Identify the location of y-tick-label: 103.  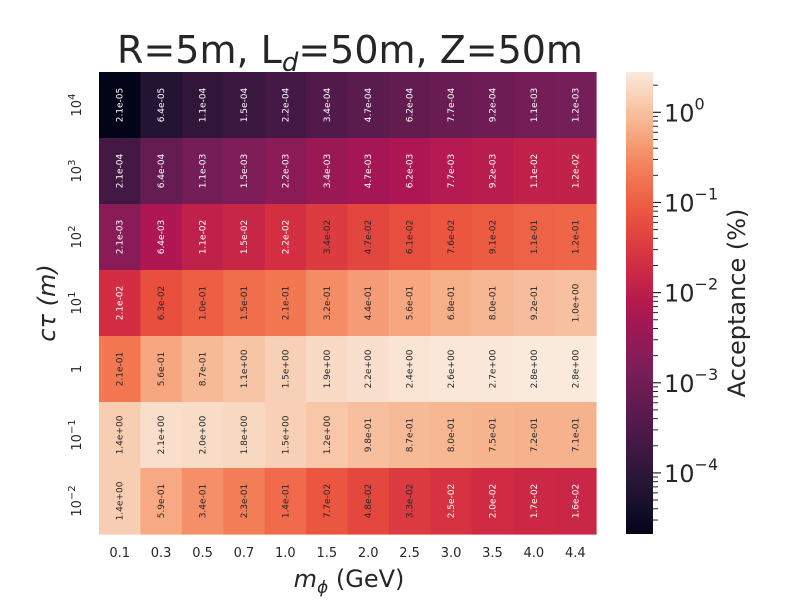
(76, 171).